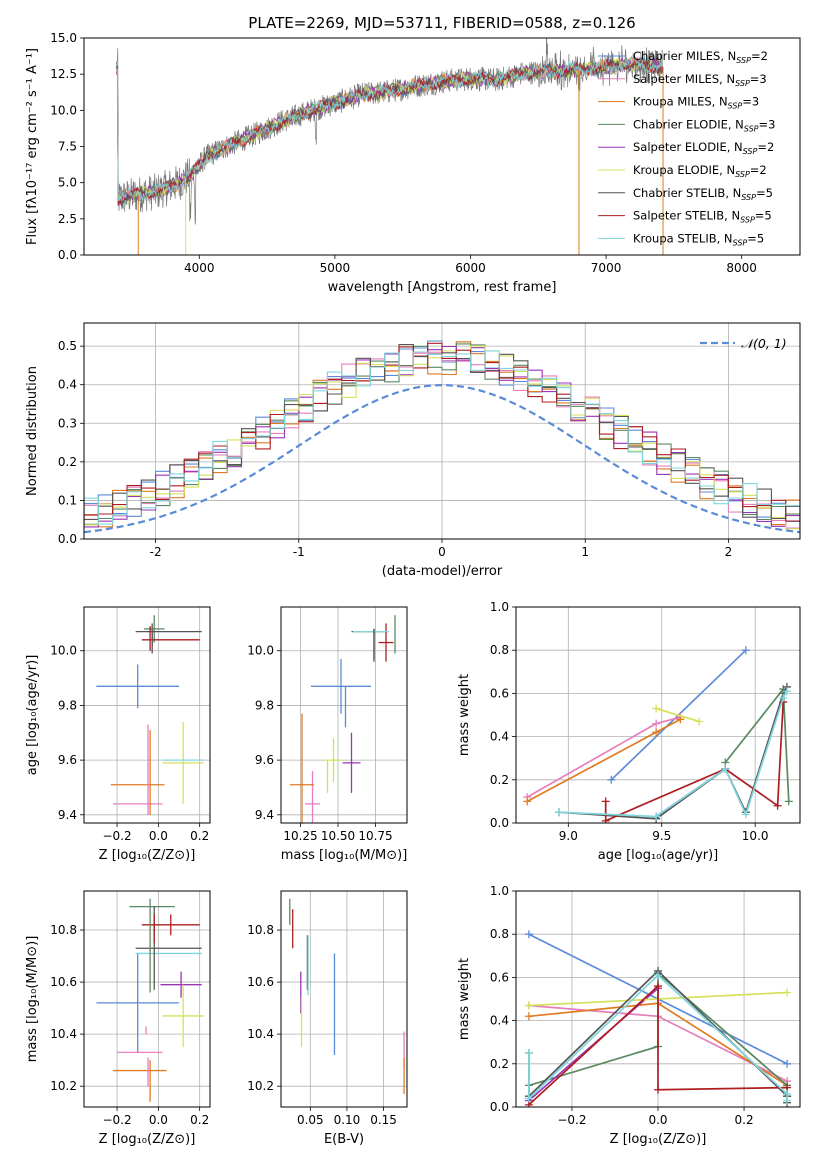  Describe the element at coordinates (67, 219) in the screenshot. I see `y-tick-label: 2.5` at that location.